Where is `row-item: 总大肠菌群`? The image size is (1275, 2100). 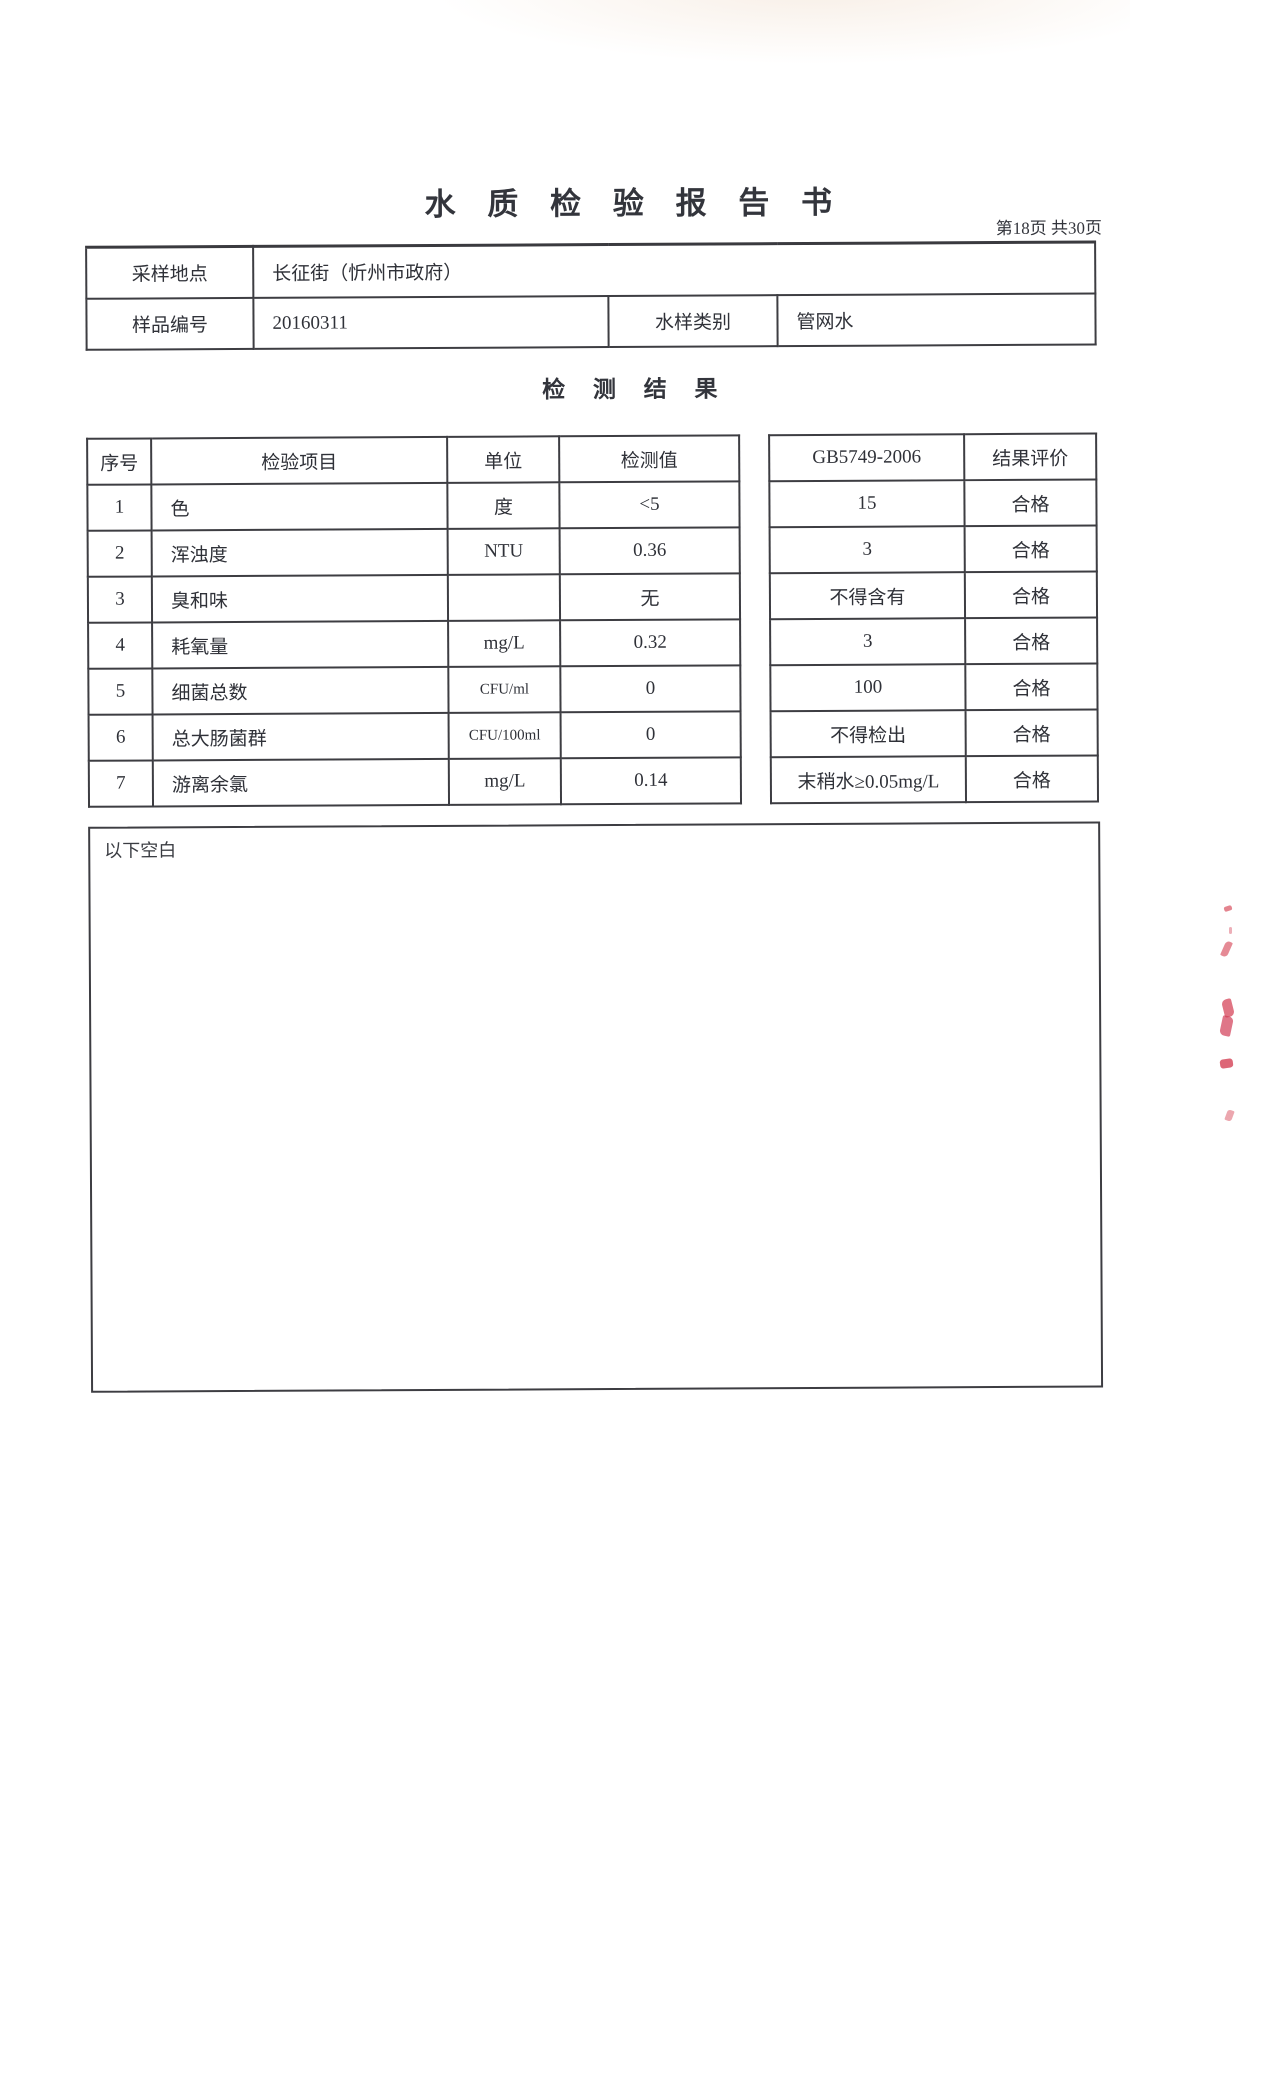 row-item: 总大肠菌群 is located at coordinates (300, 736).